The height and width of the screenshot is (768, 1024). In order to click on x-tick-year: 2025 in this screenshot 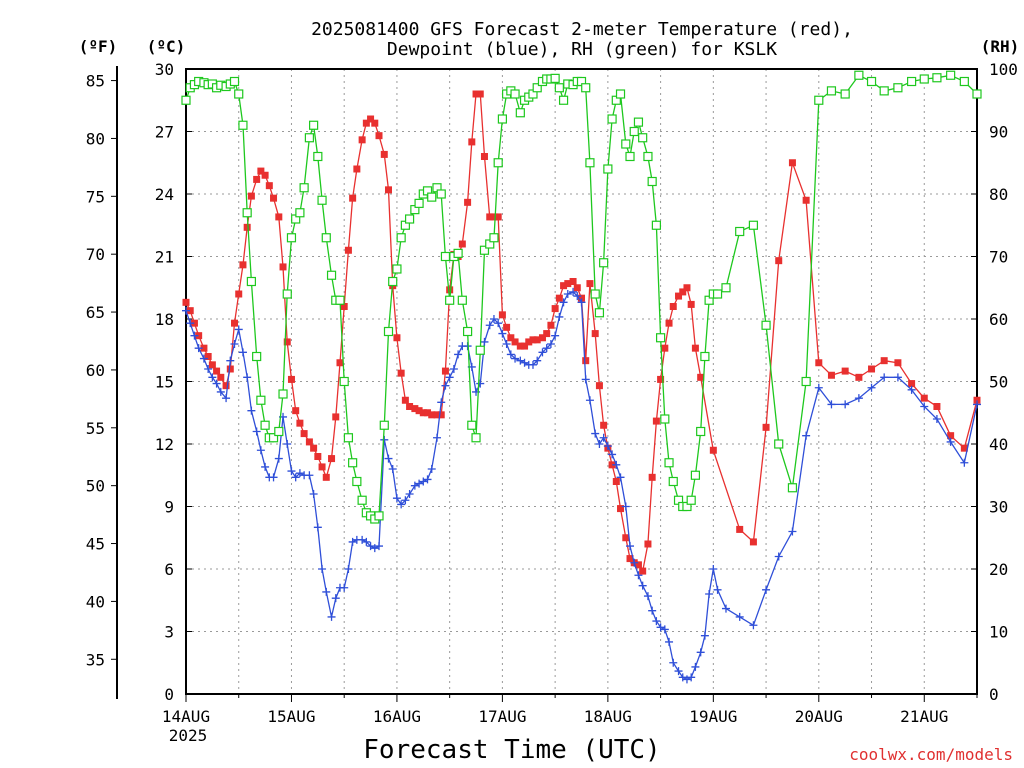, I will do `click(188, 735)`.